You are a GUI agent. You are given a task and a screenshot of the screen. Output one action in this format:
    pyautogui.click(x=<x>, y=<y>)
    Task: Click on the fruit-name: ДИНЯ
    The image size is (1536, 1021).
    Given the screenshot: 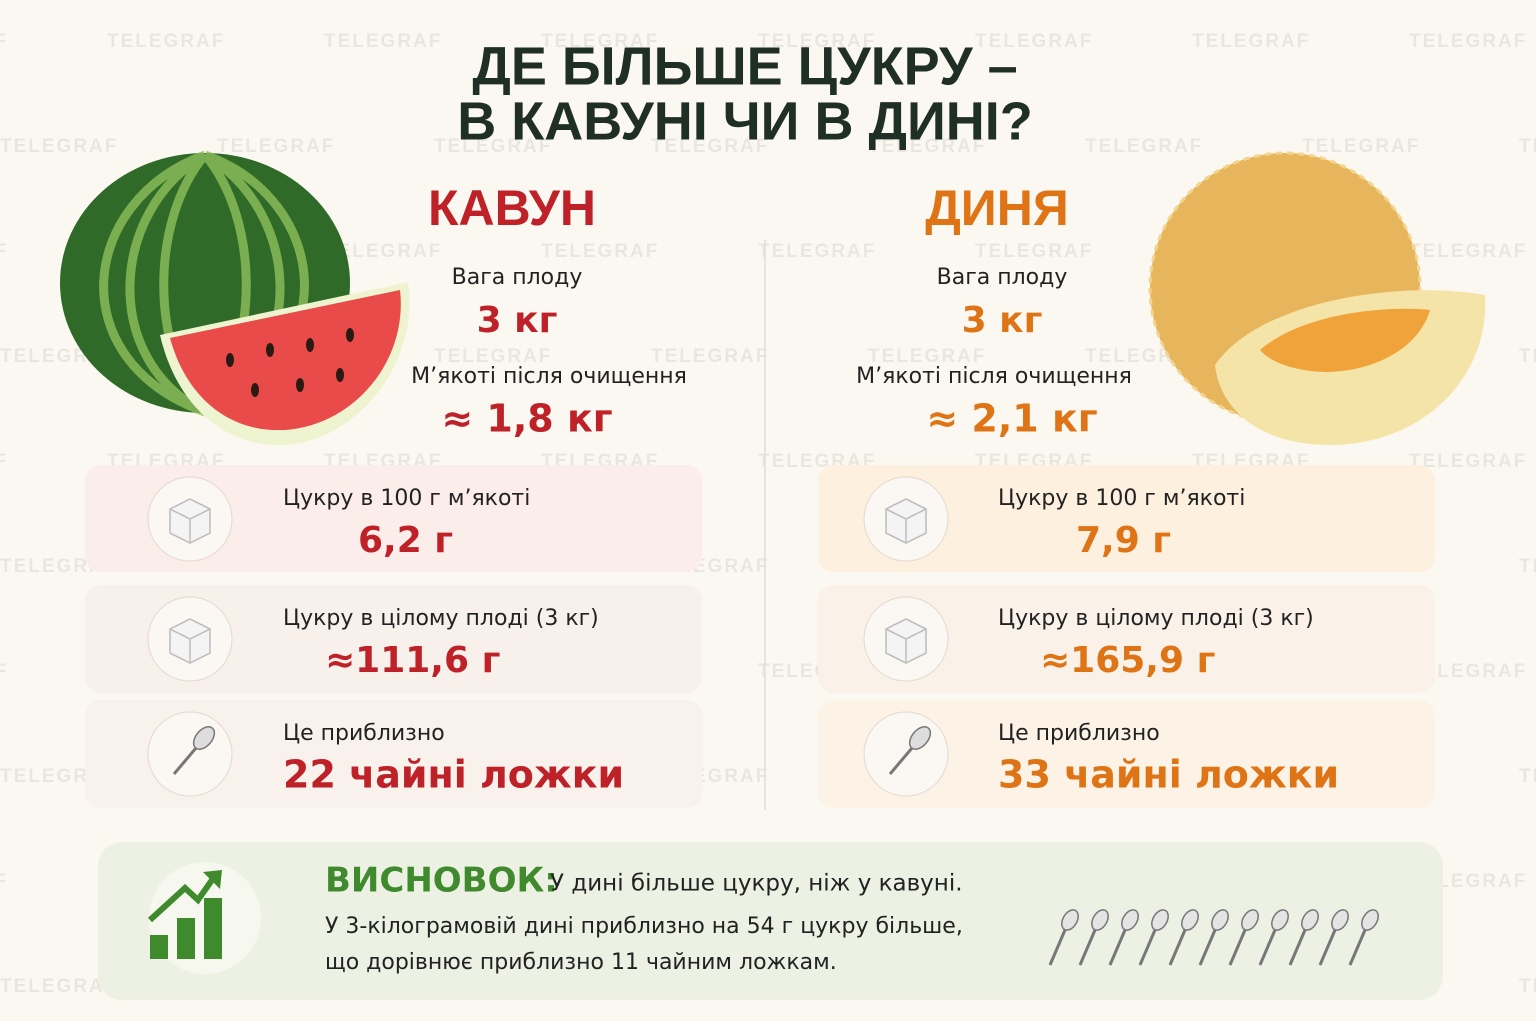 What is the action you would take?
    pyautogui.click(x=997, y=208)
    